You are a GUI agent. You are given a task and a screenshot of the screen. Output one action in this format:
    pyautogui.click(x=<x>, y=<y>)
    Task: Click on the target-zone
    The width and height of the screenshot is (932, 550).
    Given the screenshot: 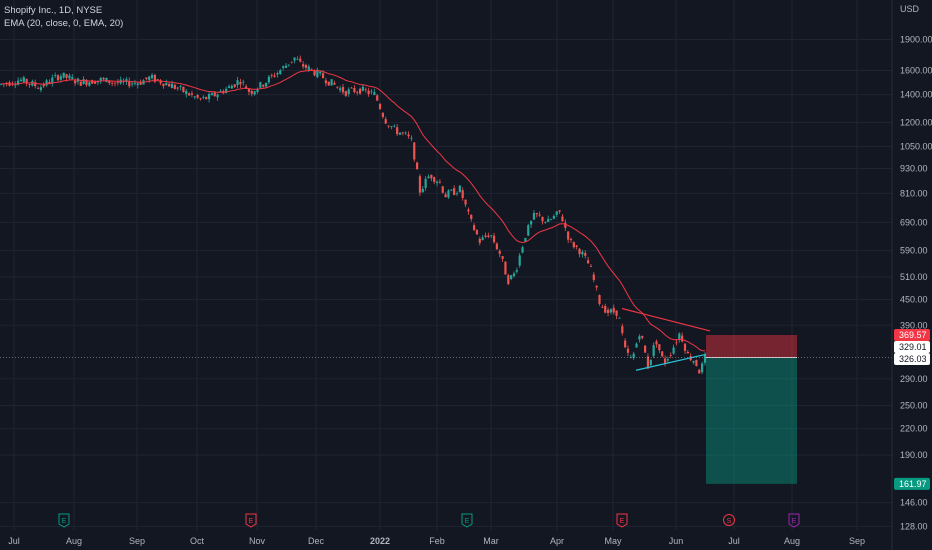 What is the action you would take?
    pyautogui.click(x=751, y=420)
    